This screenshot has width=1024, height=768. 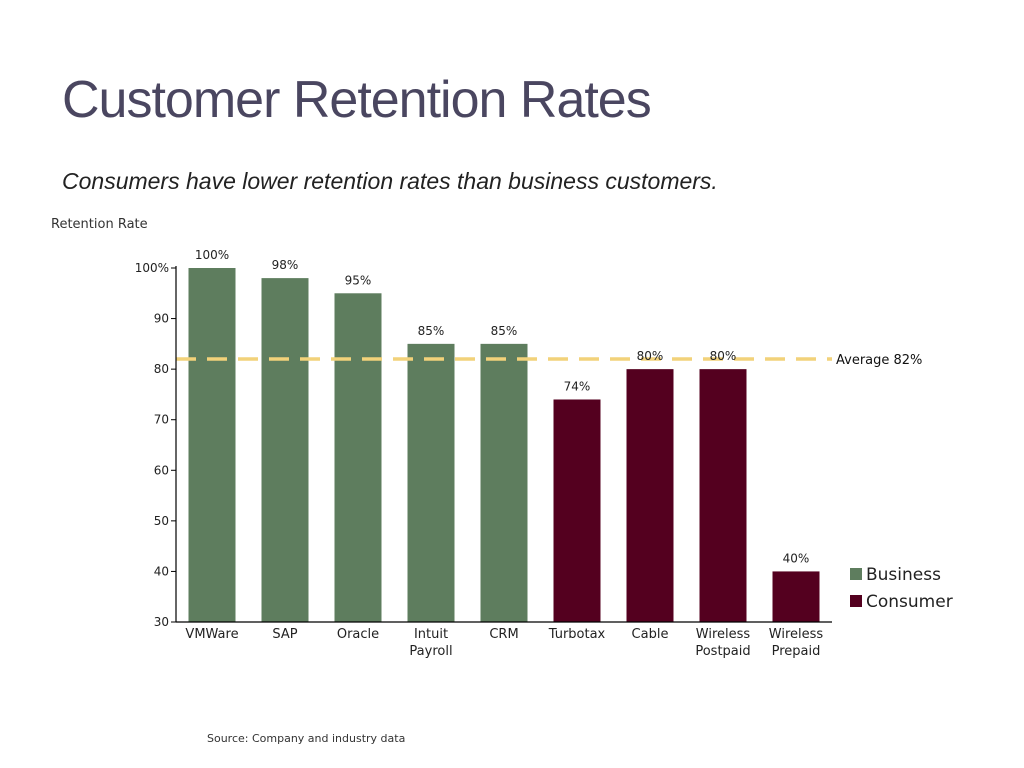 What do you see at coordinates (152, 268) in the screenshot?
I see `y-tick-label: 100%` at bounding box center [152, 268].